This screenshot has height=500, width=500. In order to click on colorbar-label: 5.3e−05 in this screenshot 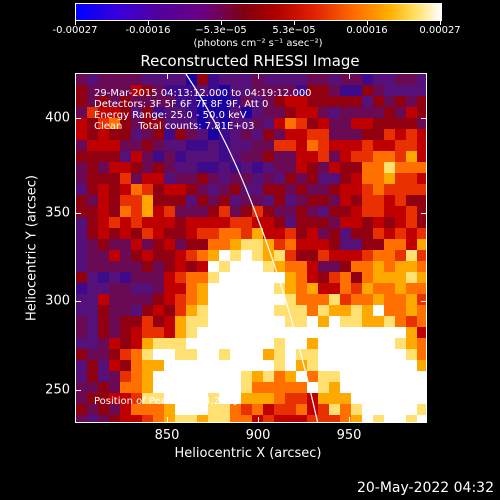, I will do `click(294, 30)`.